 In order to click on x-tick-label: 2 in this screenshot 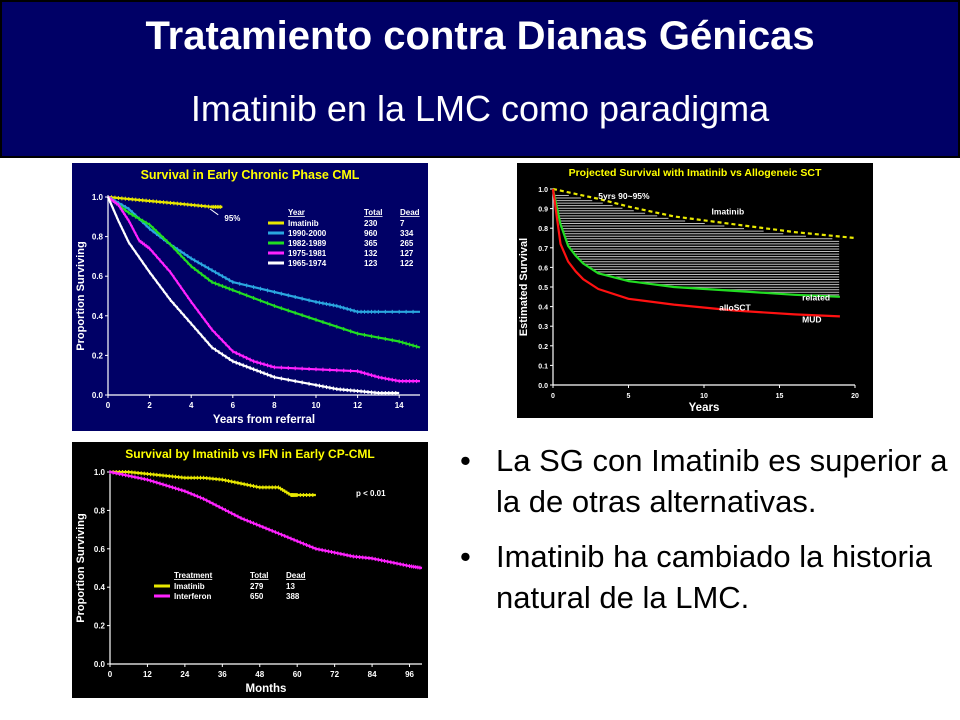, I will do `click(149, 405)`.